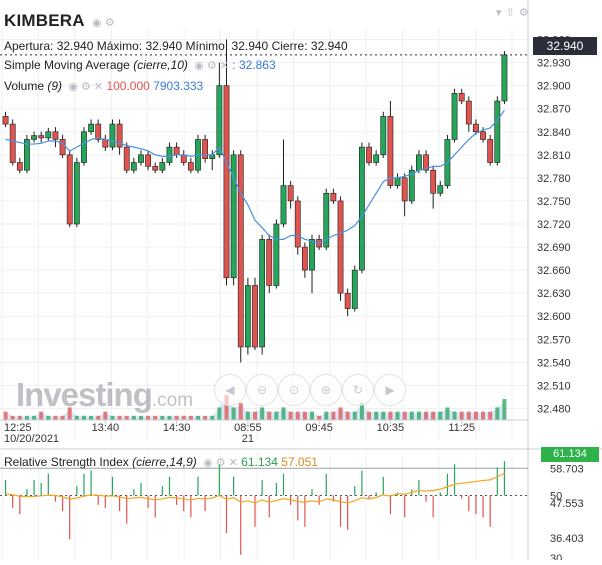 This screenshot has height=565, width=602. Describe the element at coordinates (329, 46) in the screenshot. I see `close-value: 32.940` at that location.